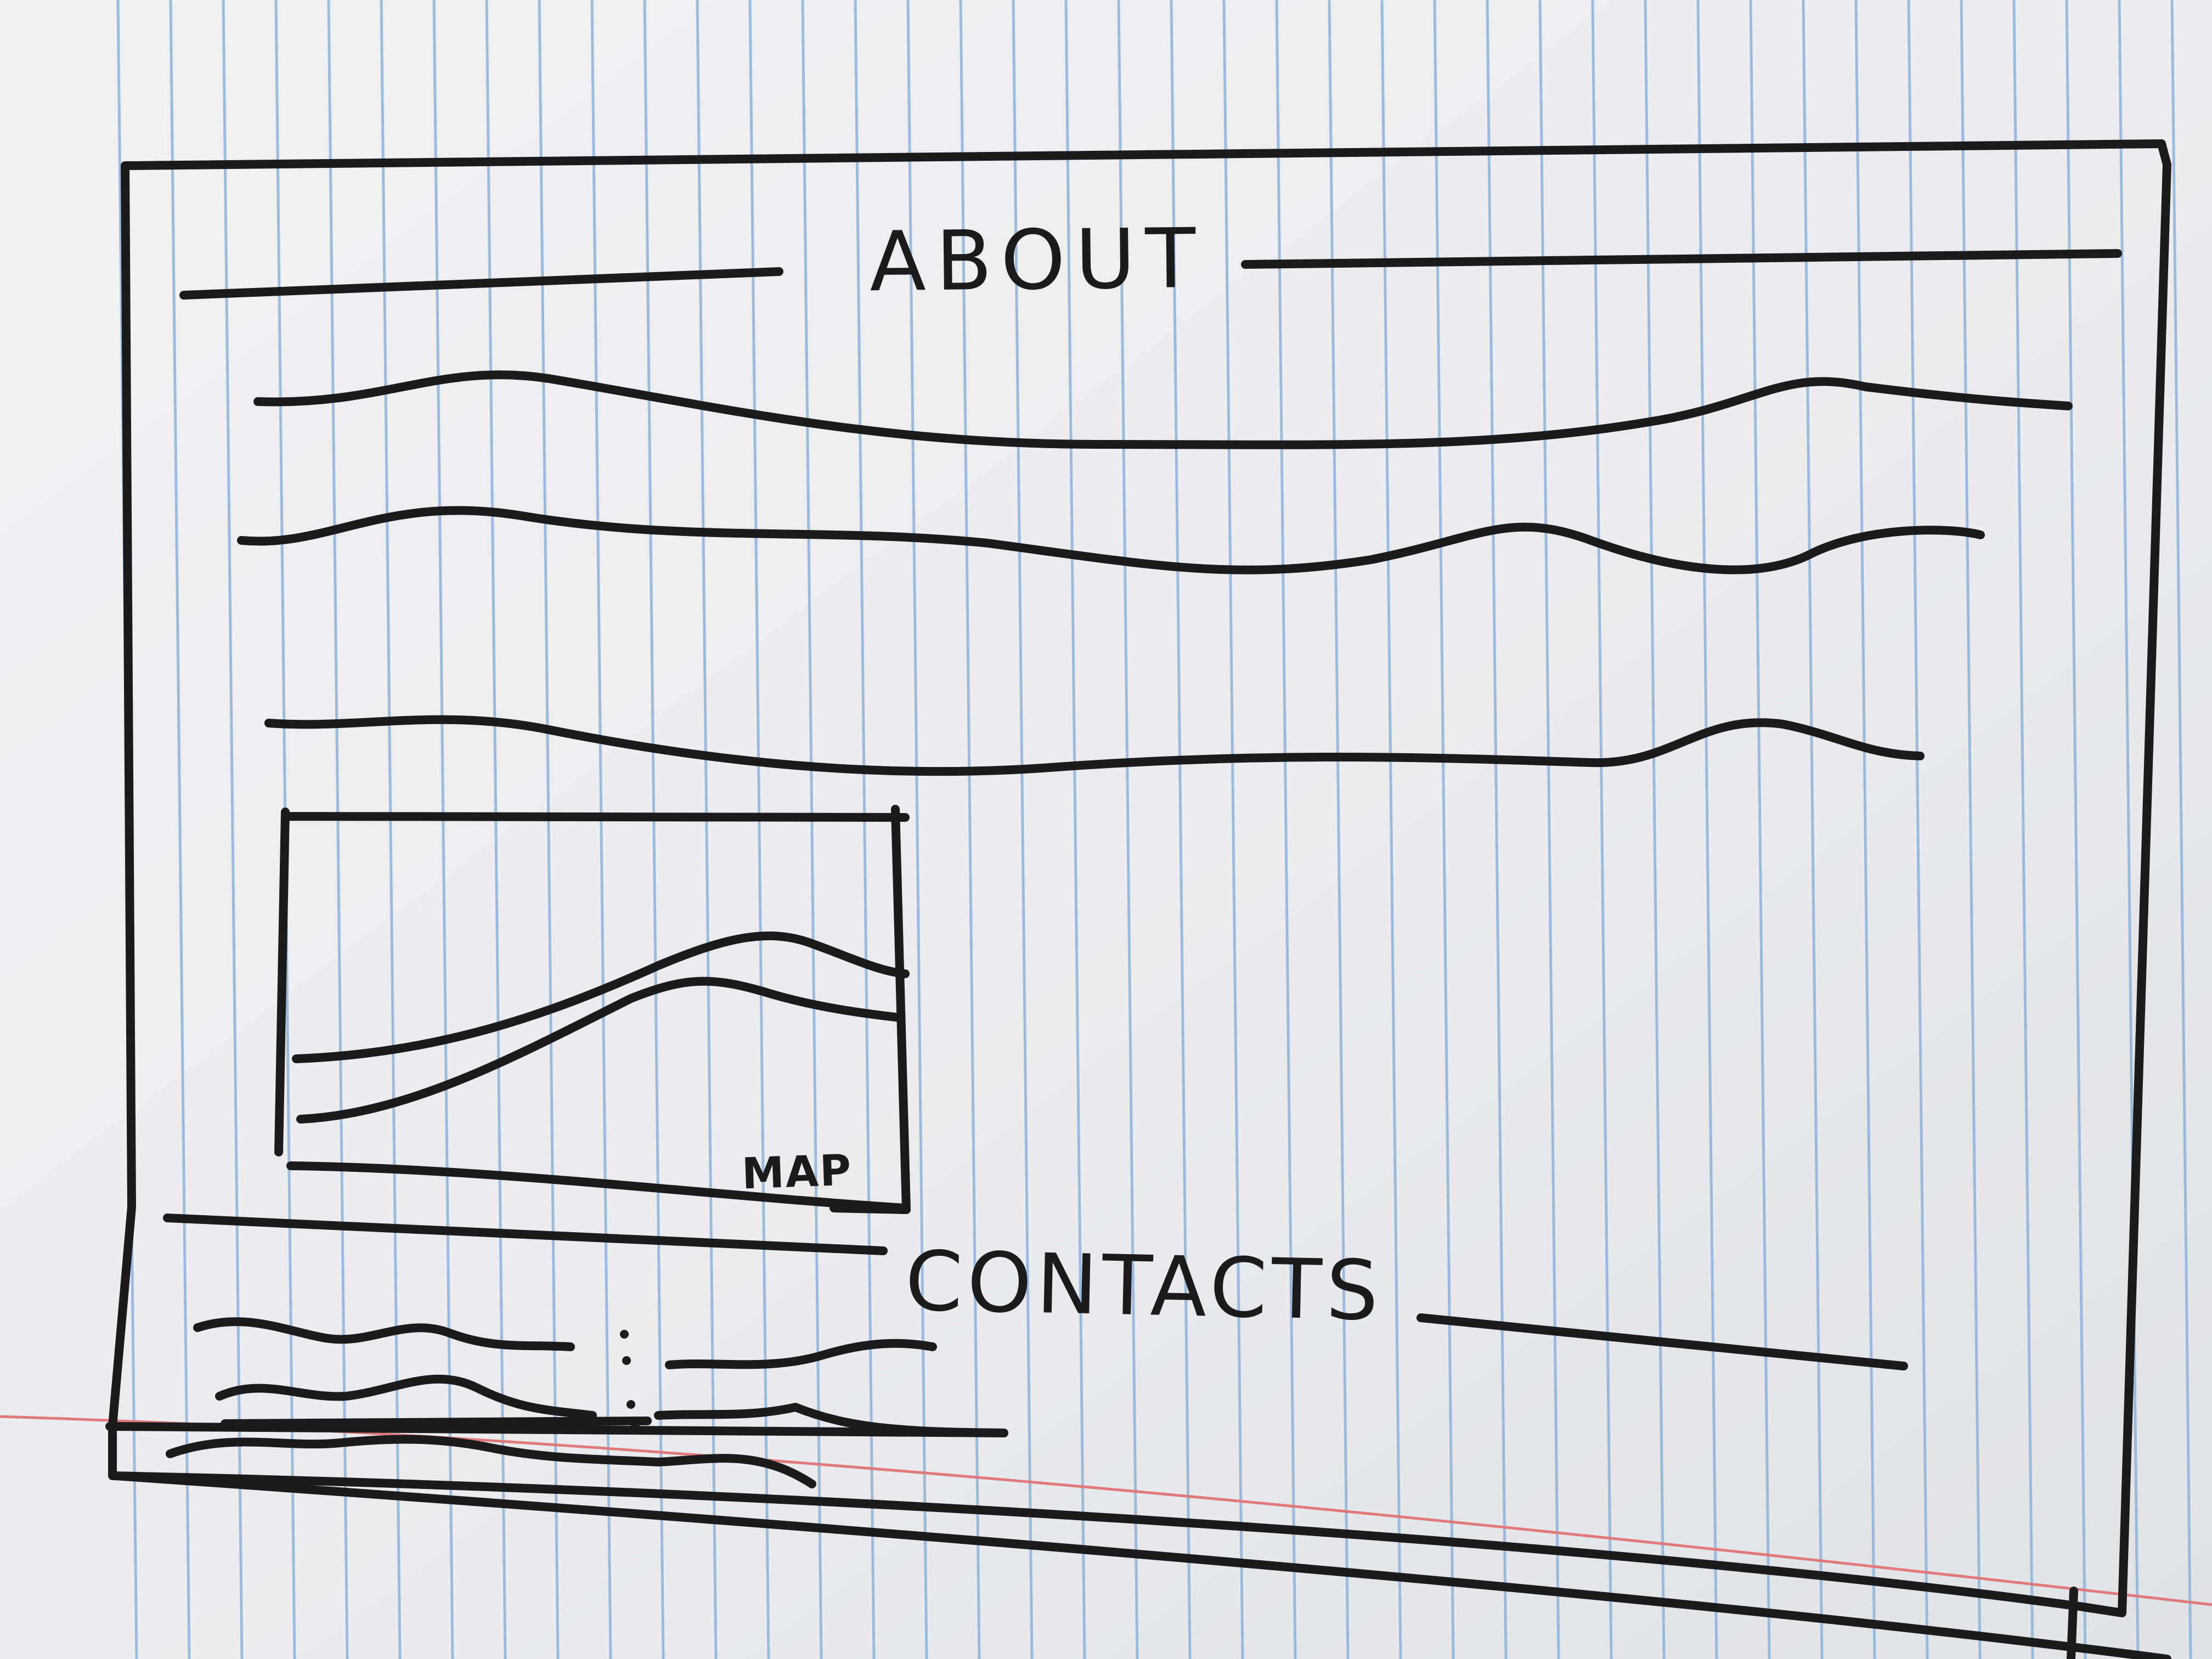 This screenshot has width=2212, height=1659. I want to click on about-heading: ABOUT, so click(1037, 261).